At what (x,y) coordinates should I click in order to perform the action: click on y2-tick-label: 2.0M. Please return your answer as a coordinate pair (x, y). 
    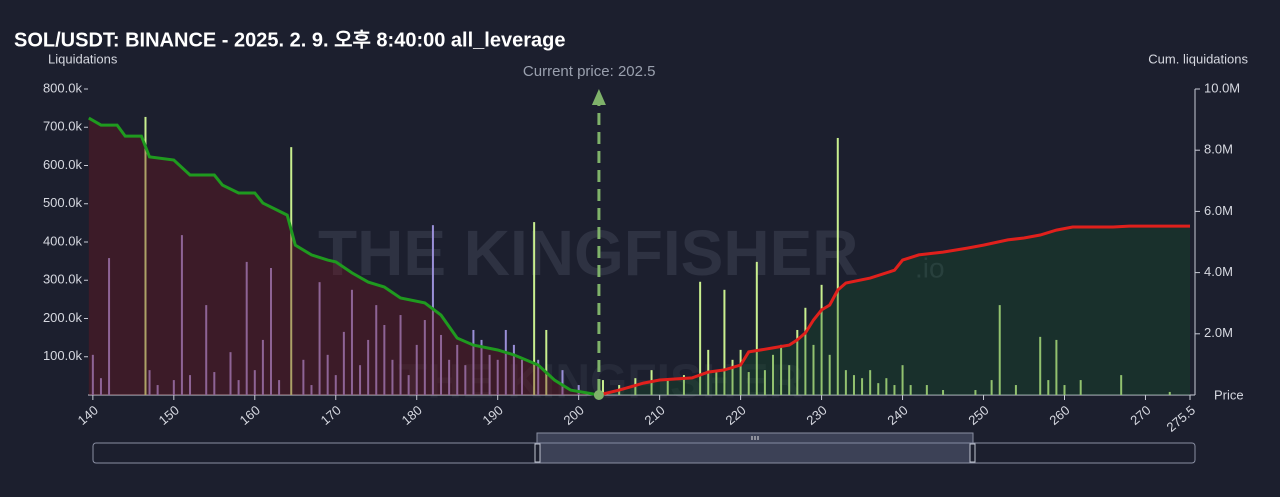
    Looking at the image, I should click on (1218, 332).